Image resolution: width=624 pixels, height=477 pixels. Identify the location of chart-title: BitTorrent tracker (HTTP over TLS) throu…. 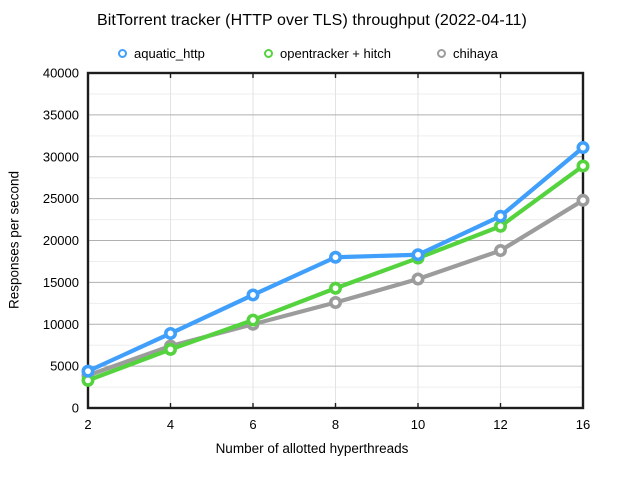
(312, 20).